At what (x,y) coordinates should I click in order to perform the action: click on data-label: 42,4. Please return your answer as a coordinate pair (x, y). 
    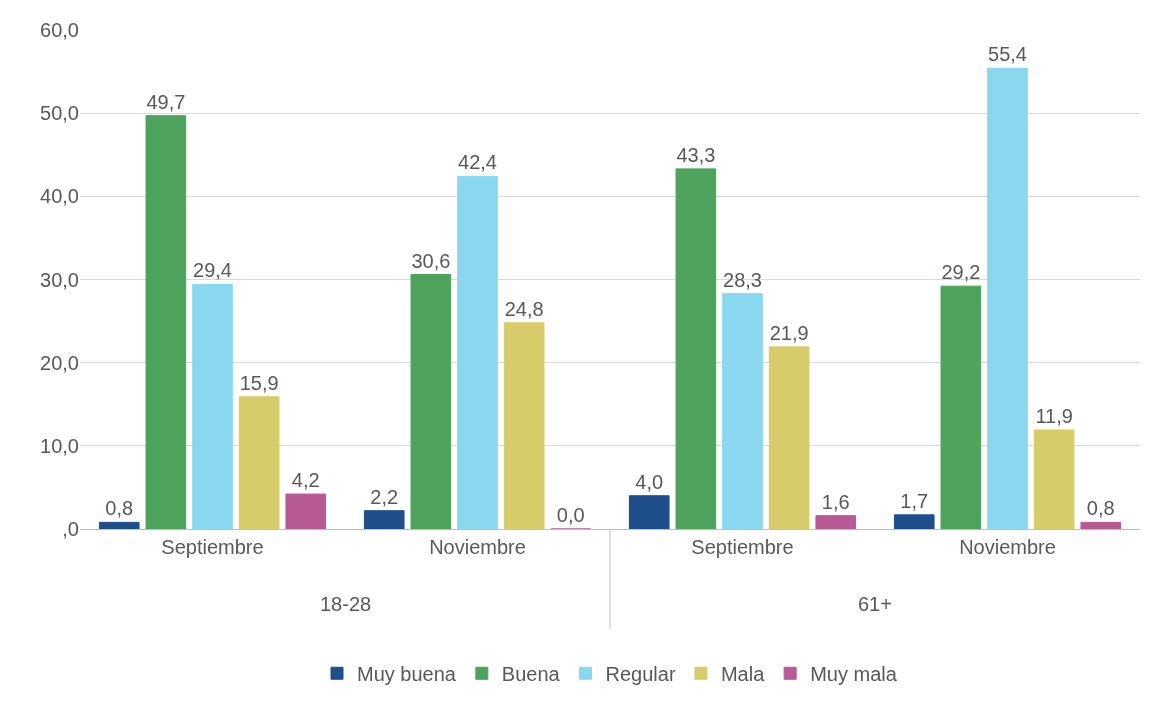
    Looking at the image, I should click on (477, 162).